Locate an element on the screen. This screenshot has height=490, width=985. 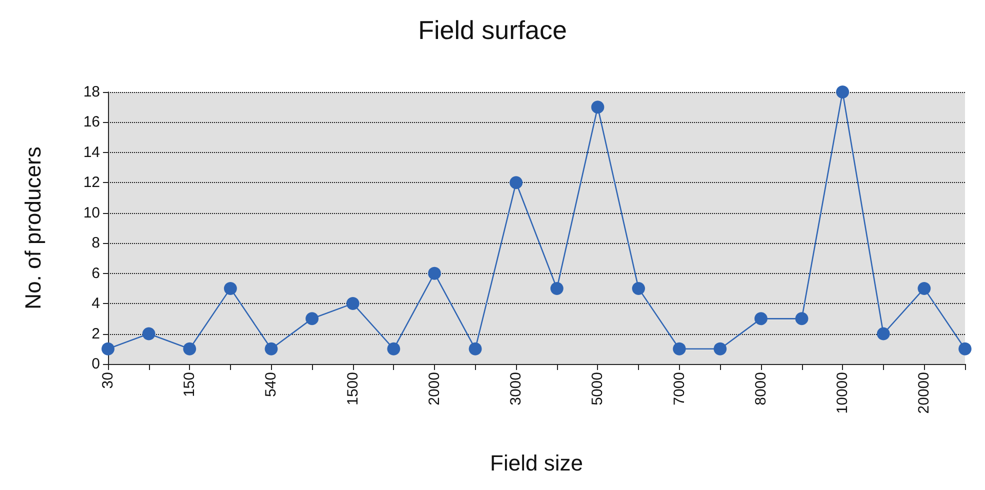
chart-title: Field surface is located at coordinates (492, 30).